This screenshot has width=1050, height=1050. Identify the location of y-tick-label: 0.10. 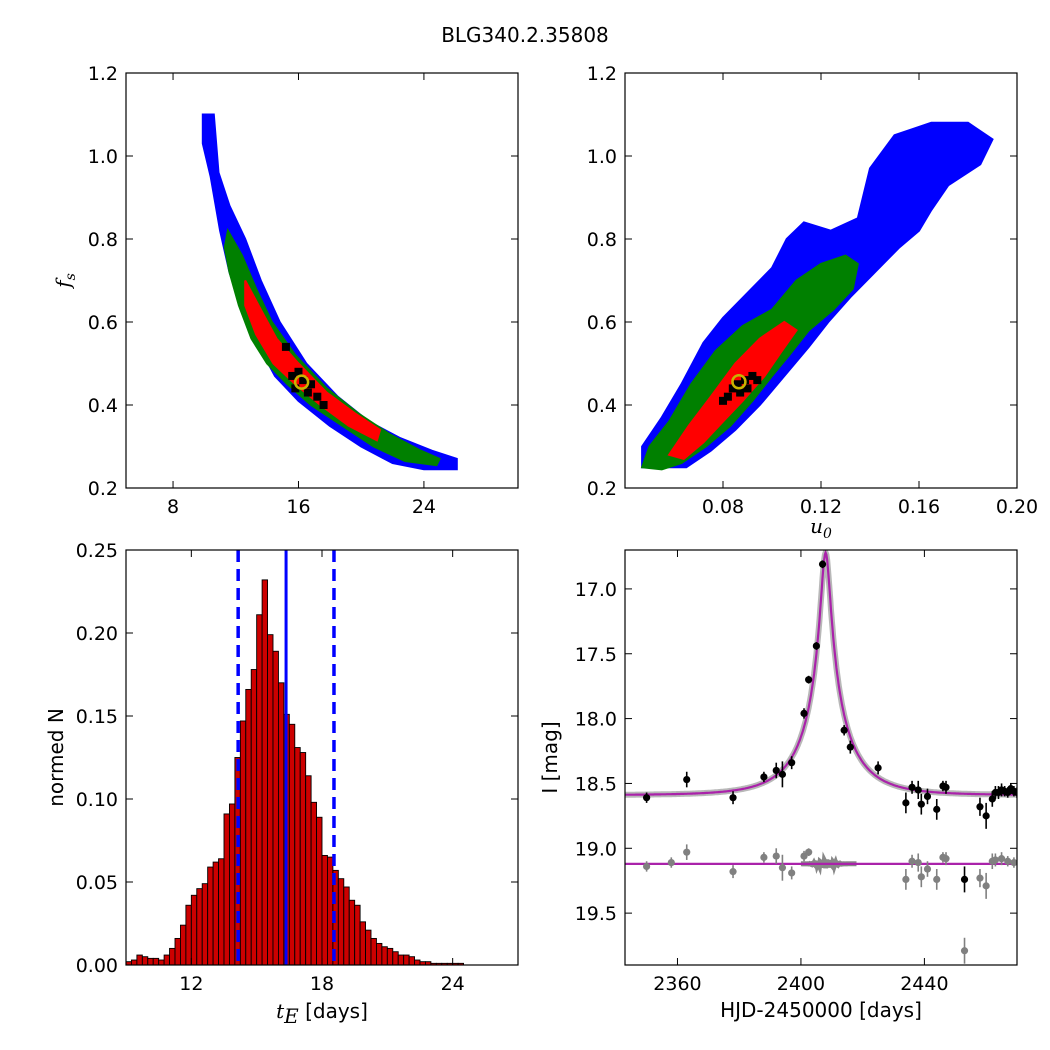
(97, 800).